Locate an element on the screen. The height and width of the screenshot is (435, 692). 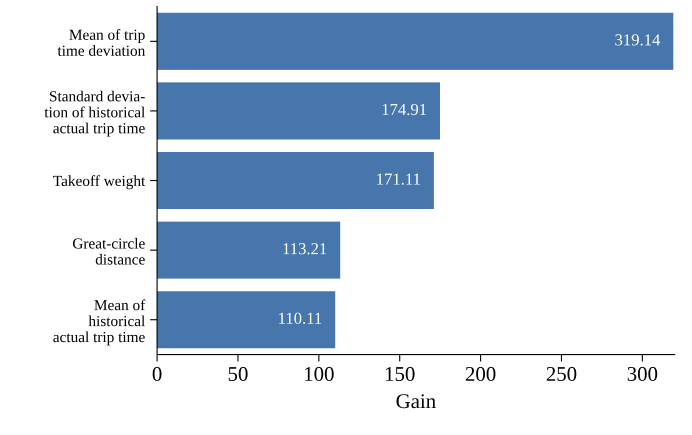
x-tick-label: 300 is located at coordinates (643, 373).